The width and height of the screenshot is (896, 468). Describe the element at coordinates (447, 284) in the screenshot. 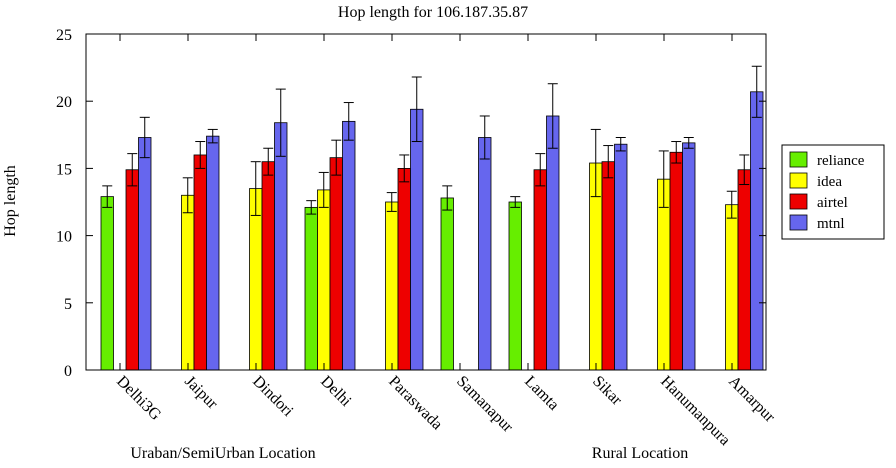

I see `bar-reliance-samanapur` at that location.